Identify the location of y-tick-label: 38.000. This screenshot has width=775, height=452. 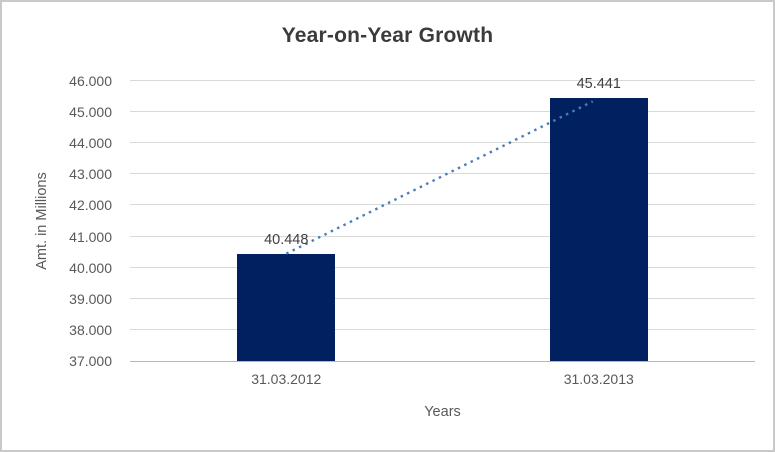
(90, 329).